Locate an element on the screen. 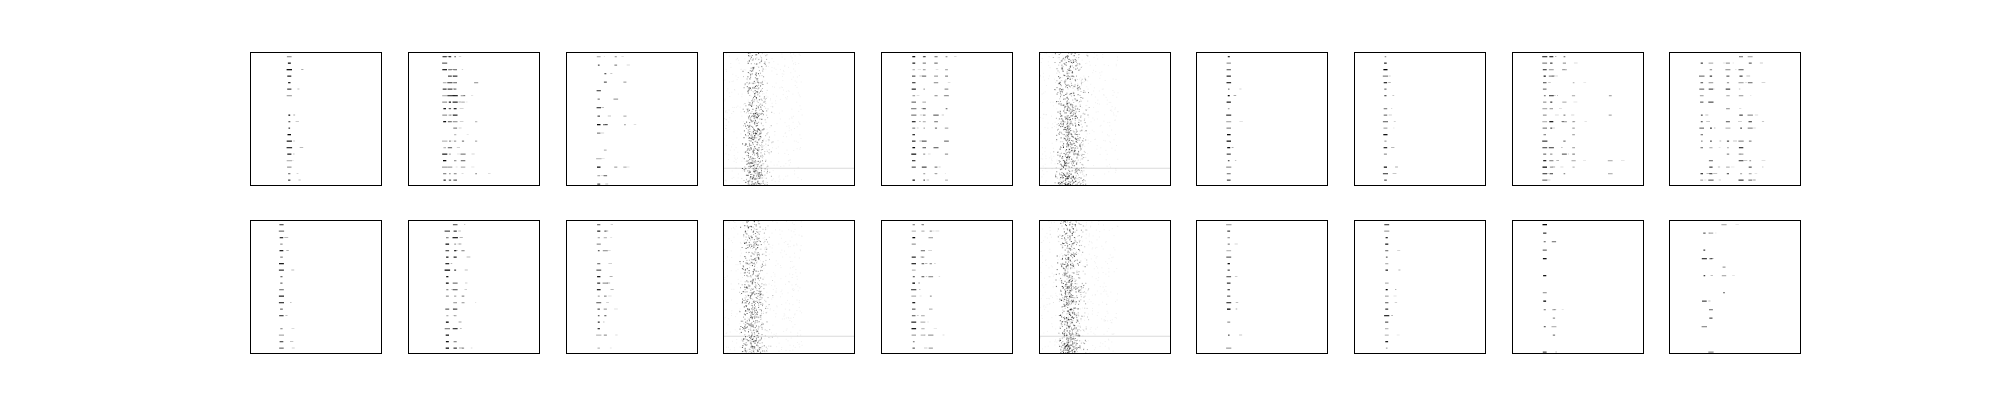 This screenshot has height=400, width=2000. panel-r0-c6 is located at coordinates (1262, 119).